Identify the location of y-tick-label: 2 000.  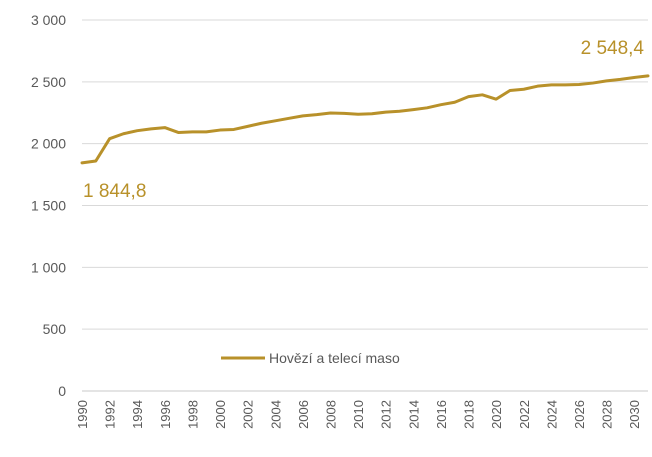
(48, 144).